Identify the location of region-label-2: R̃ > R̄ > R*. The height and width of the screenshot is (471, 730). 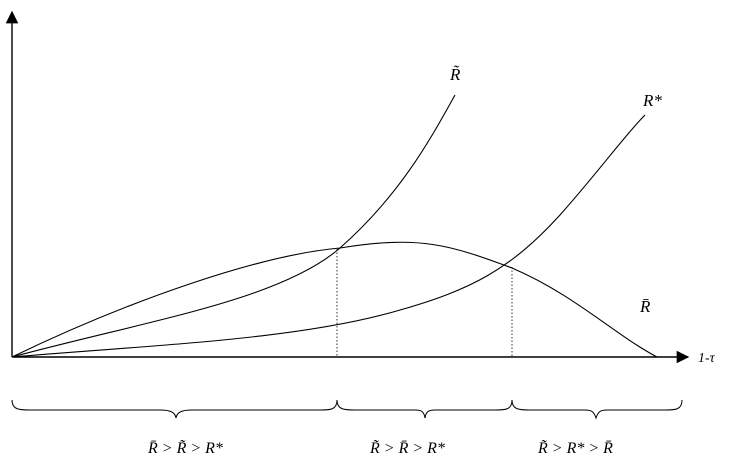
(407, 448).